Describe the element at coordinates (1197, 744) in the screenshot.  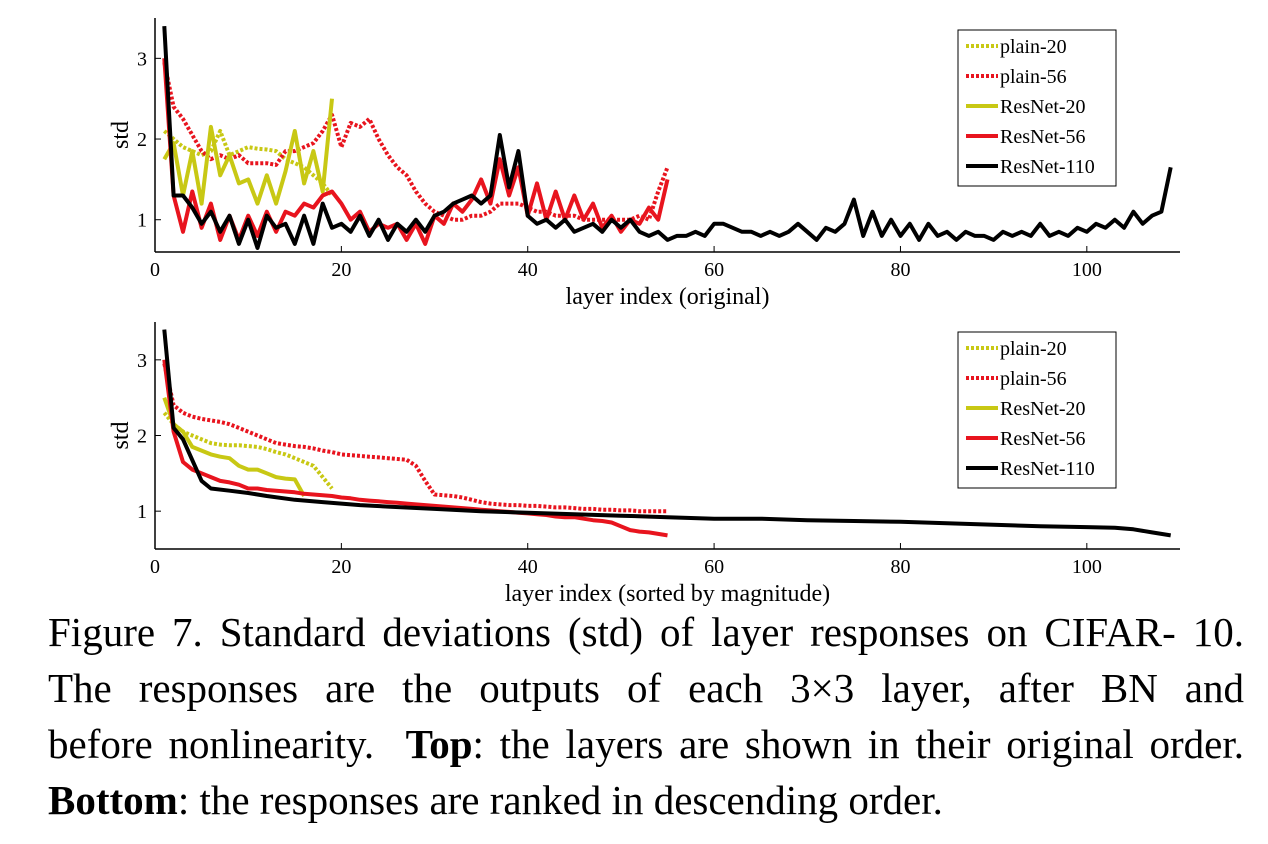
I see `caption-line-4a: order.` at that location.